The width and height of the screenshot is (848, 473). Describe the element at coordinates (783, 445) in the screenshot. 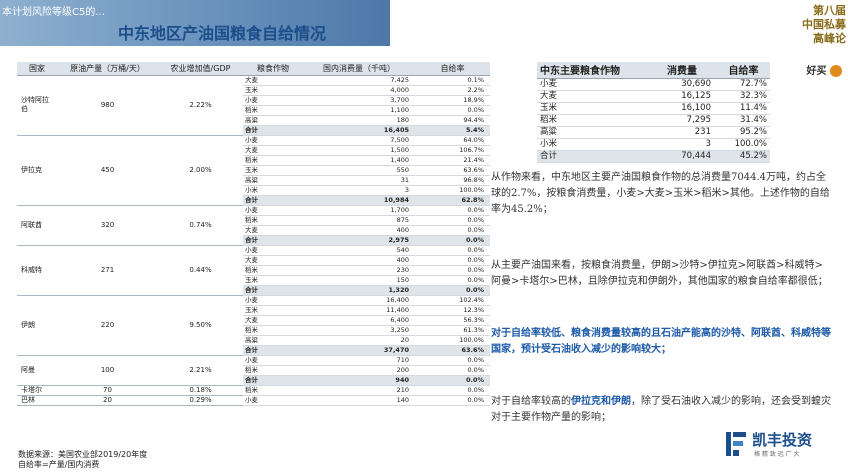

I see `company-logo: 凯丰投资 格 精 致 远 广 大` at that location.